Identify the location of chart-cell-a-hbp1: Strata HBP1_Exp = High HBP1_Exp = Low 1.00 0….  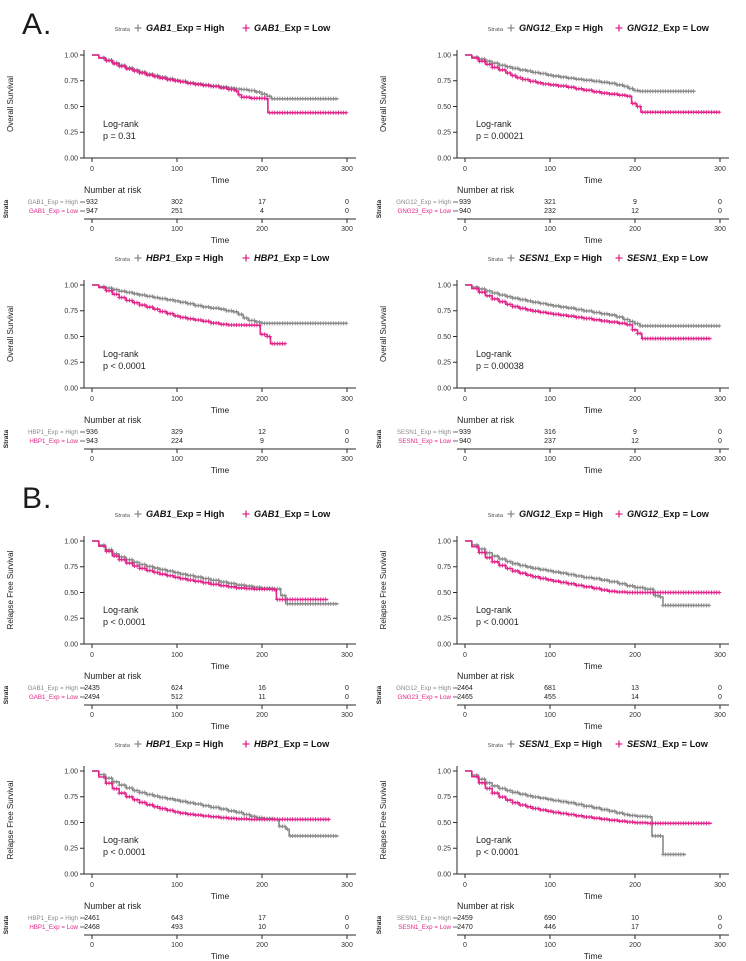
(186, 361).